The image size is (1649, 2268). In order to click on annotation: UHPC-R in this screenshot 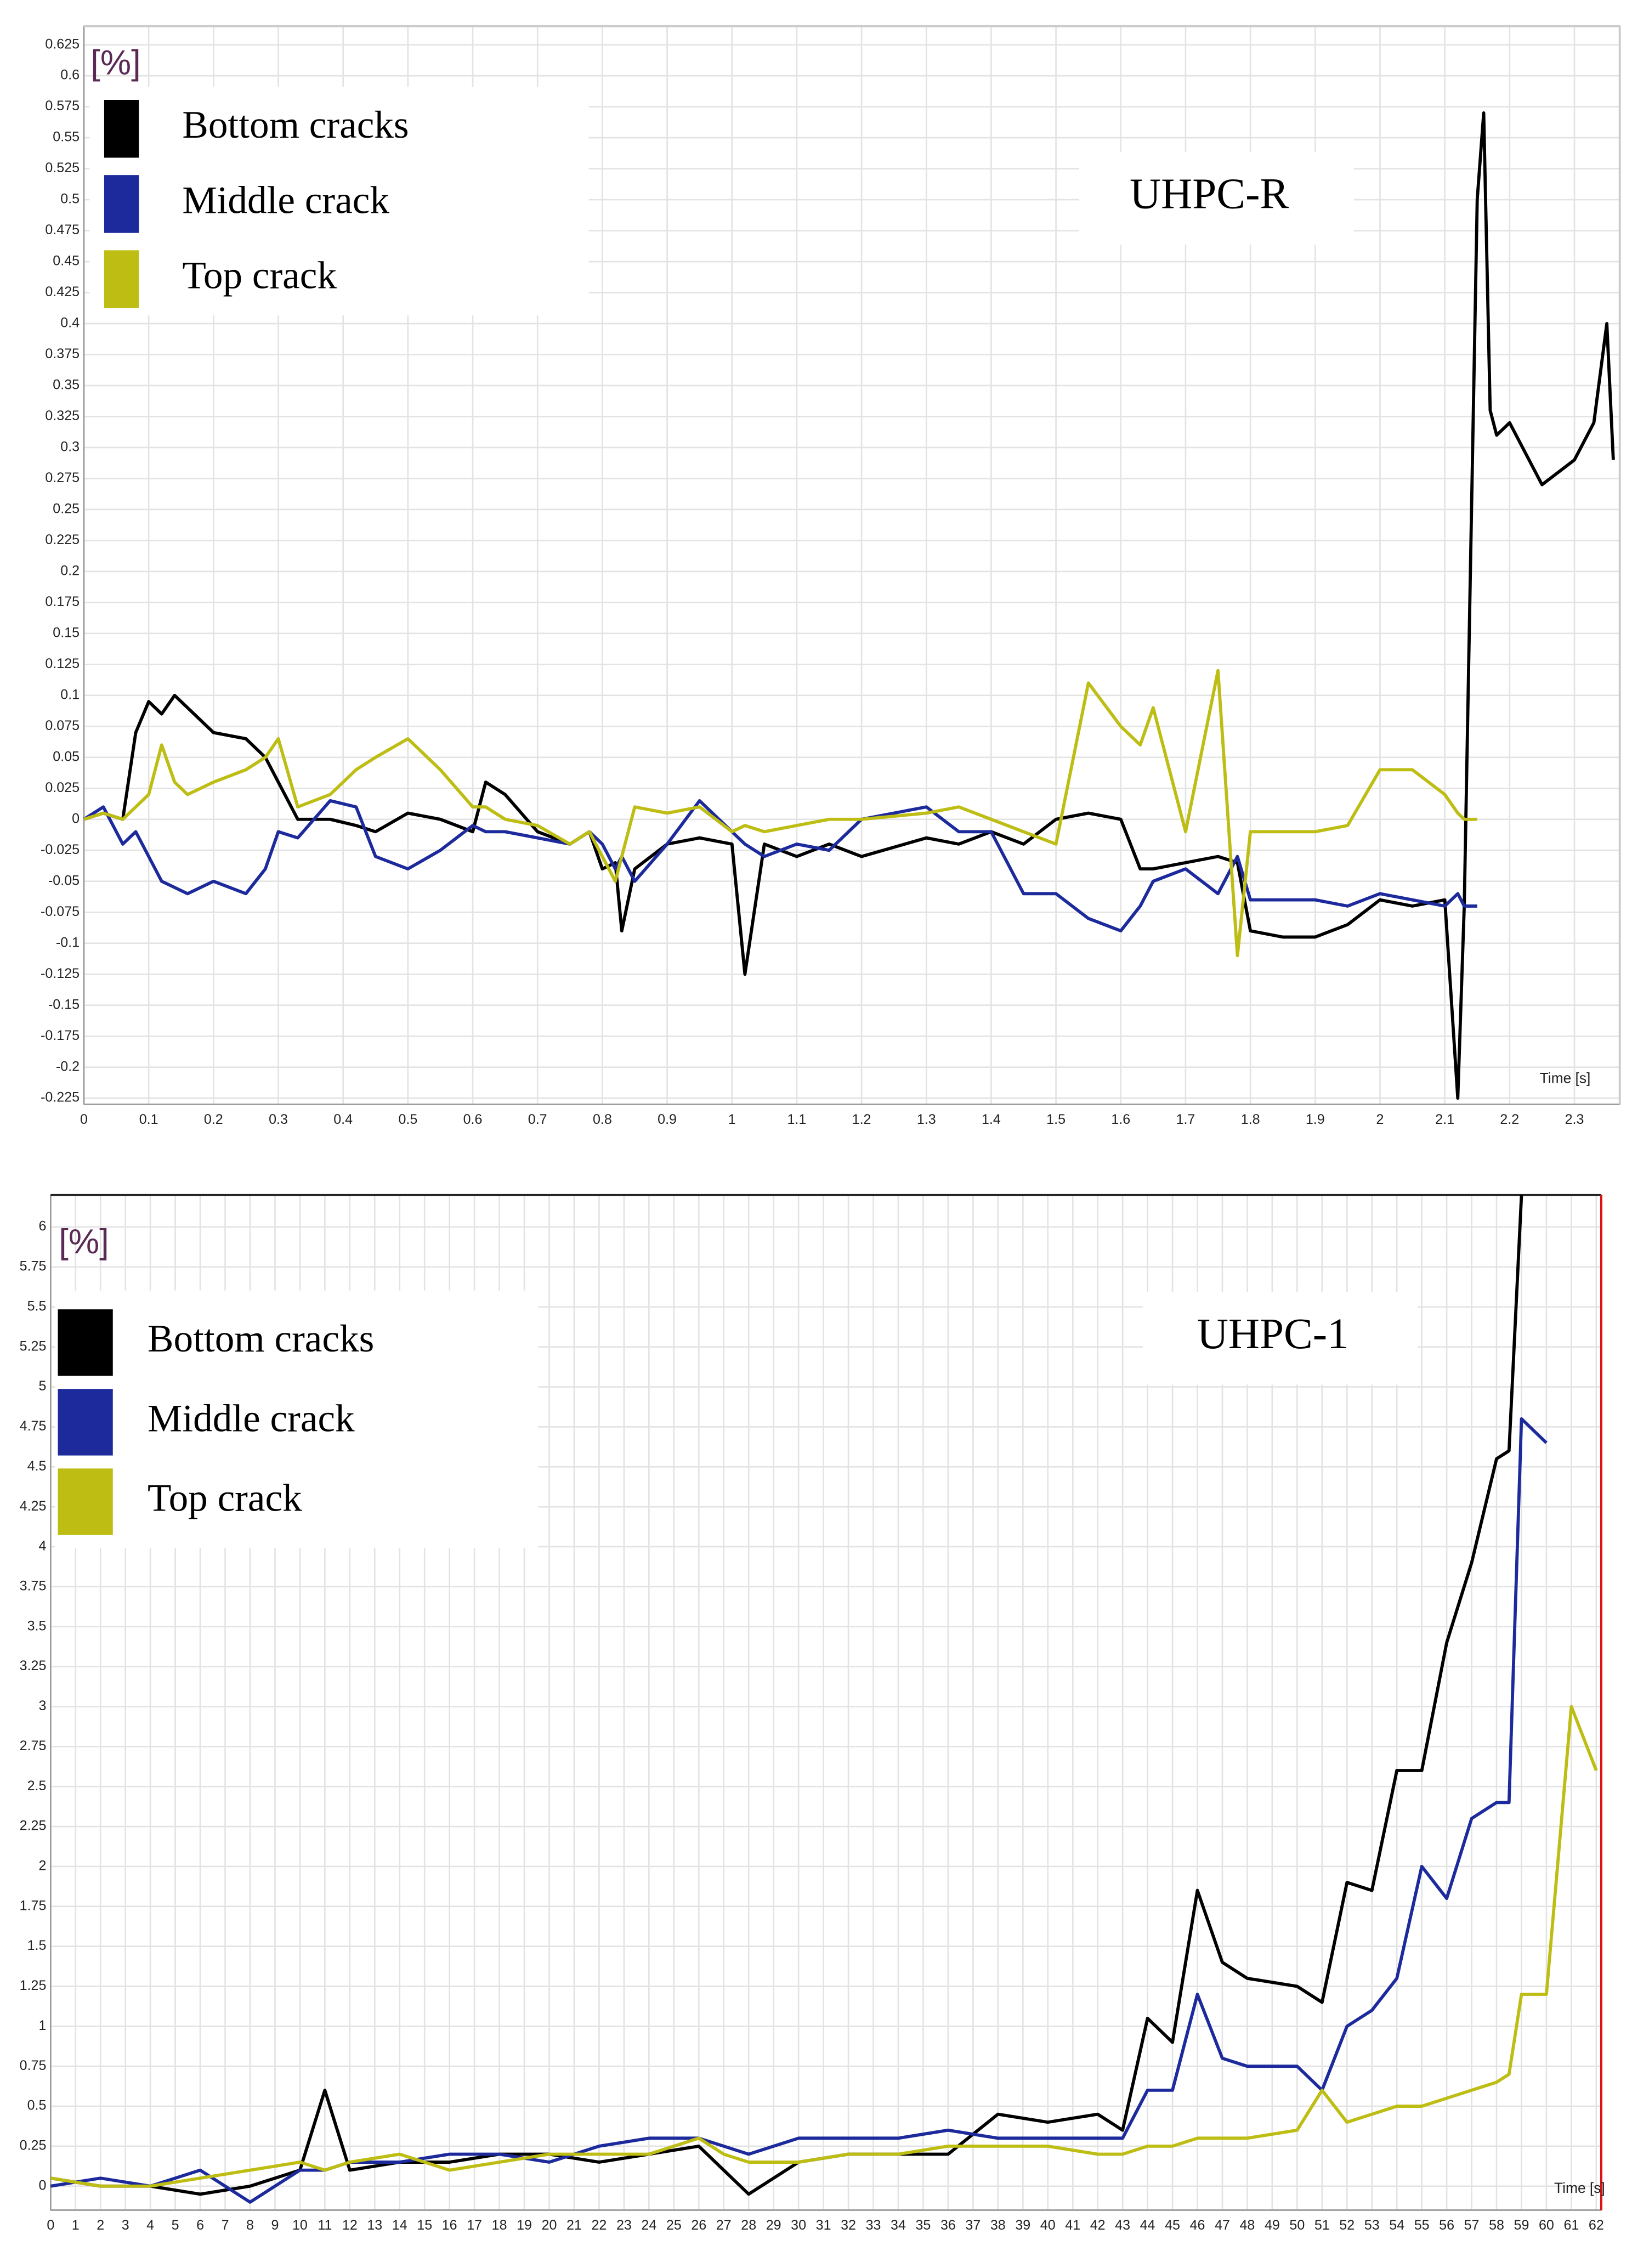, I will do `click(1209, 194)`.